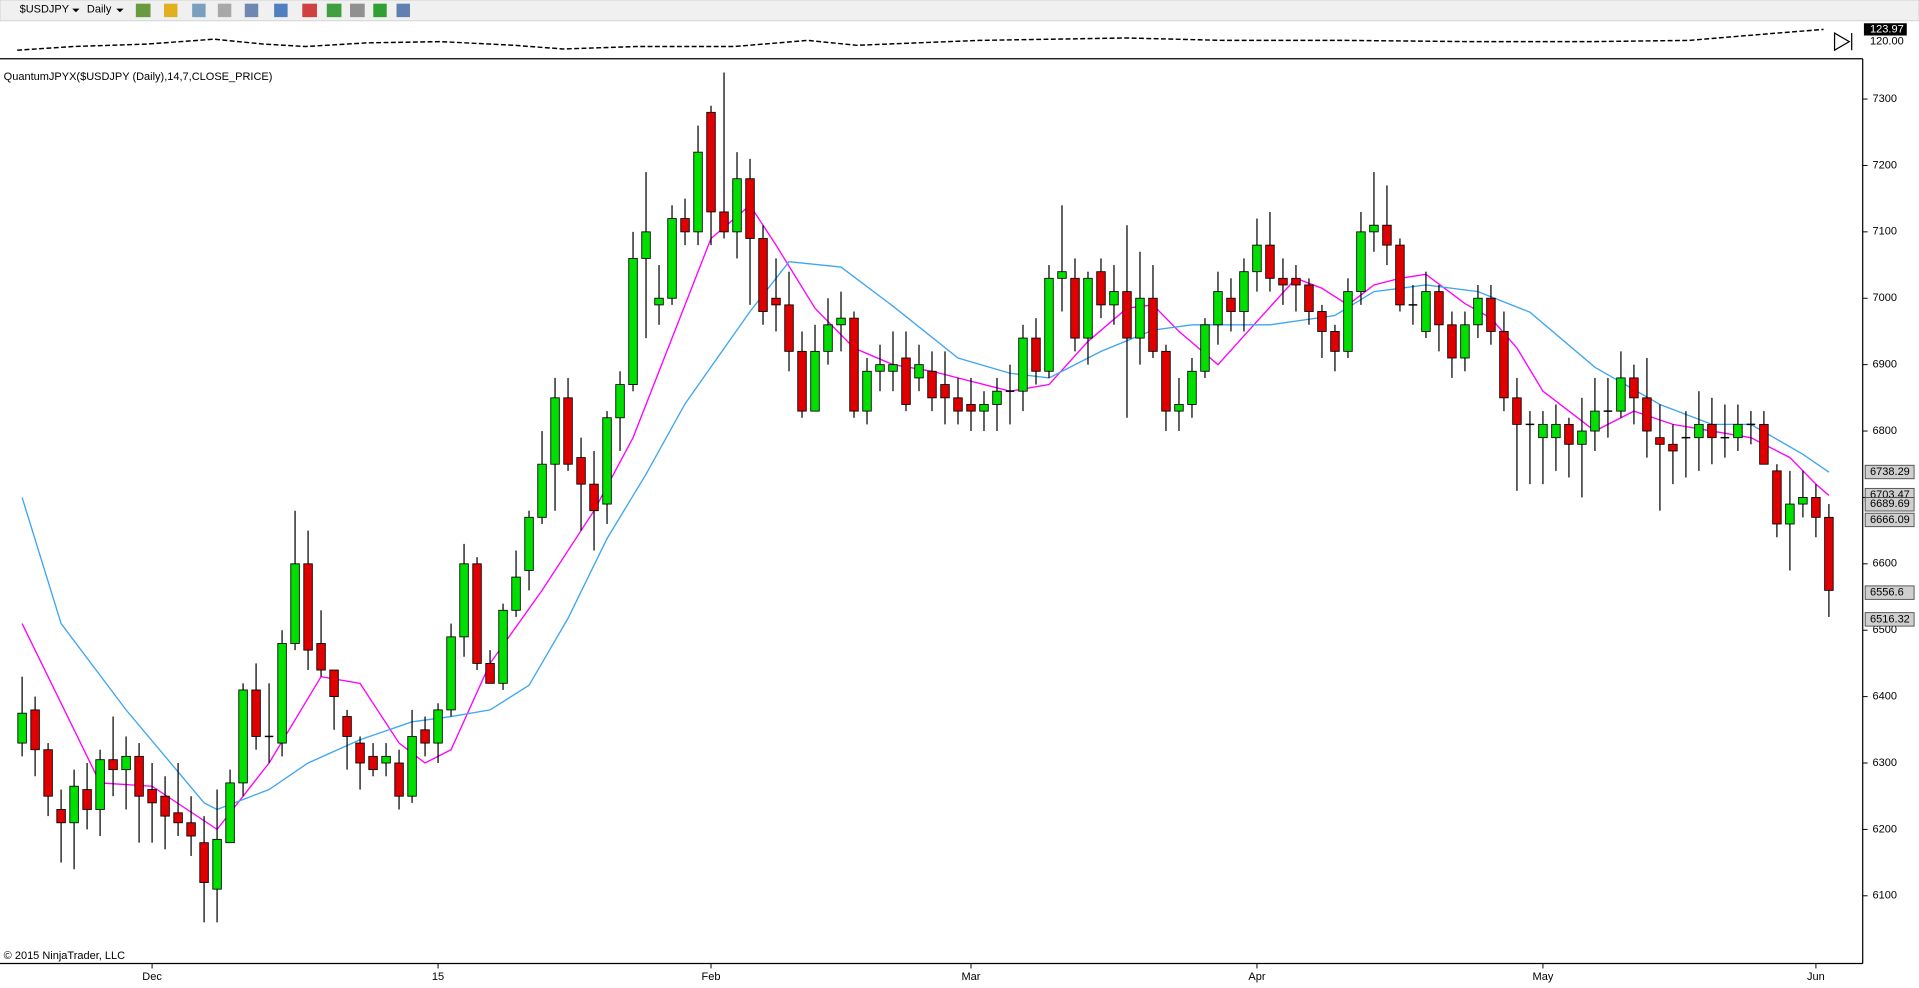 The image size is (1919, 988). I want to click on icon-zoom, so click(251, 10).